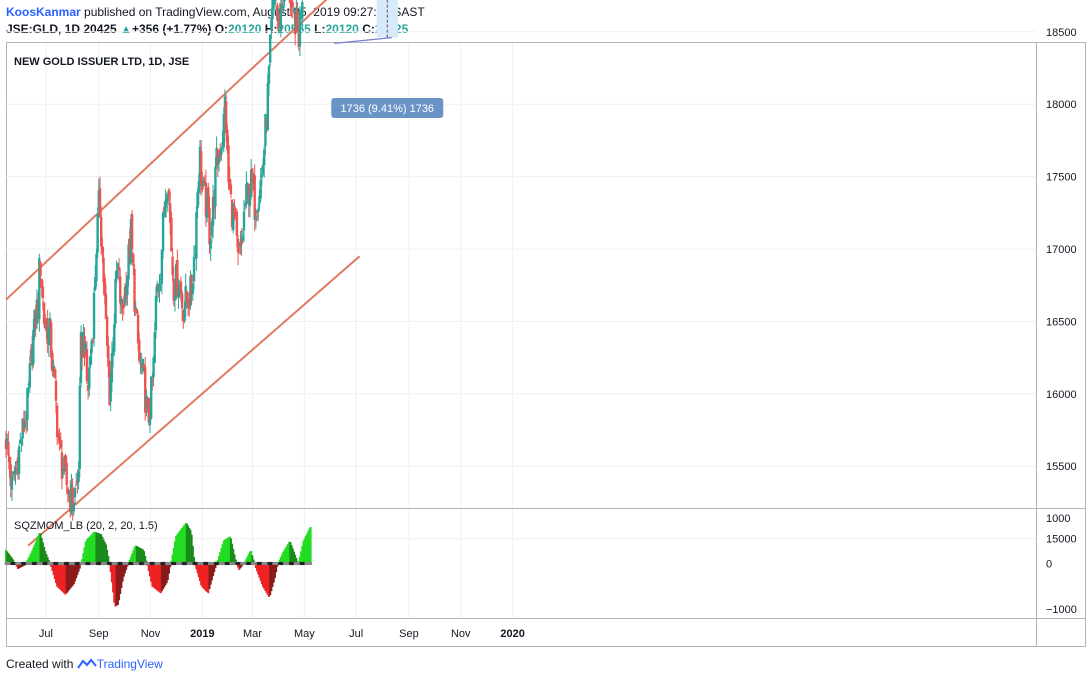 The image size is (1092, 683). Describe the element at coordinates (221, 29) in the screenshot. I see `open-label: O:` at that location.